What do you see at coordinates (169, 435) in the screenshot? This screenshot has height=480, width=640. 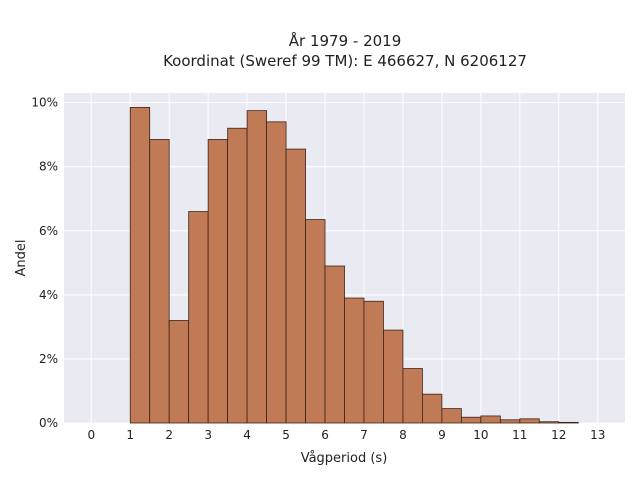 I see `x-tick-label: 2` at bounding box center [169, 435].